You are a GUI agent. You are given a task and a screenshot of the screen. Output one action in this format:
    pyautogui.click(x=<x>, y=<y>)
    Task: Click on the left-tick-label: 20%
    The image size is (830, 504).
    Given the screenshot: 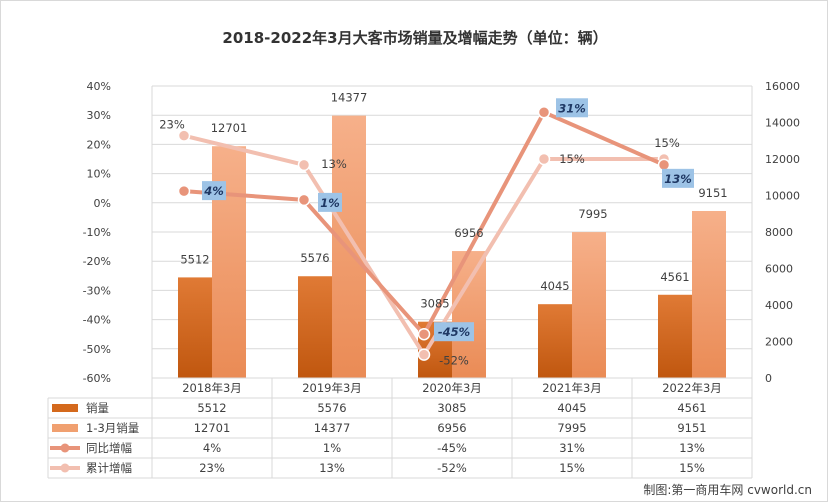 What is the action you would take?
    pyautogui.click(x=99, y=144)
    